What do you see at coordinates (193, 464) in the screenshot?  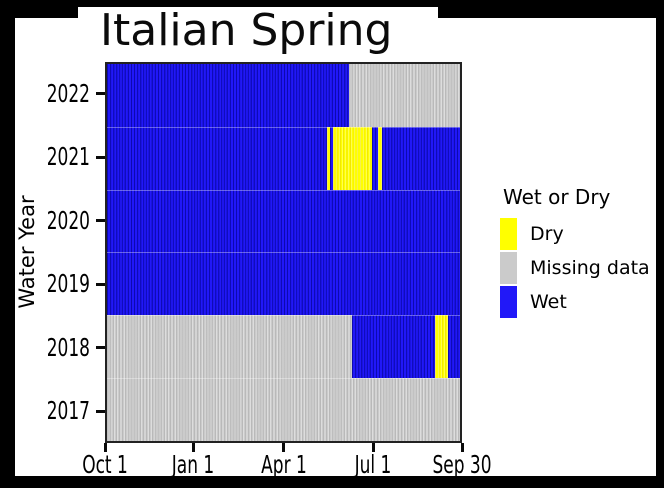 I see `x-tick-label: Jan 1` at bounding box center [193, 464].